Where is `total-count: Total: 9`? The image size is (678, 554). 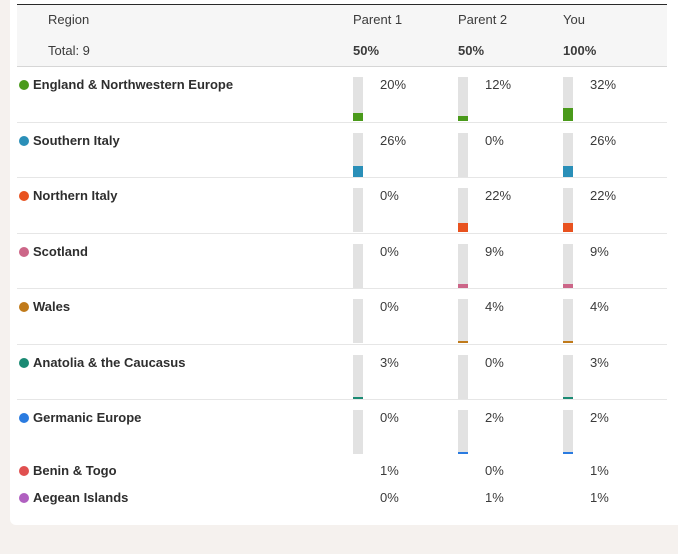
total-count: Total: 9 is located at coordinates (69, 50).